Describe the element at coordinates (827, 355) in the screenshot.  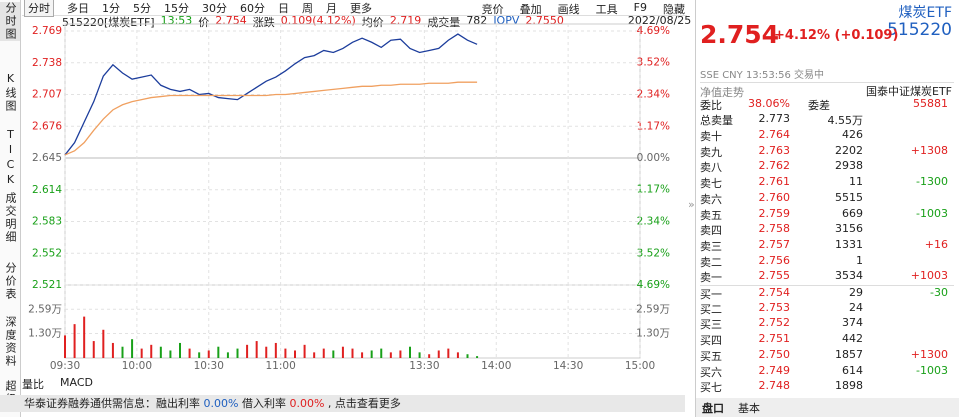
I see `order-row: 买五 2.750 1857 +1300` at that location.